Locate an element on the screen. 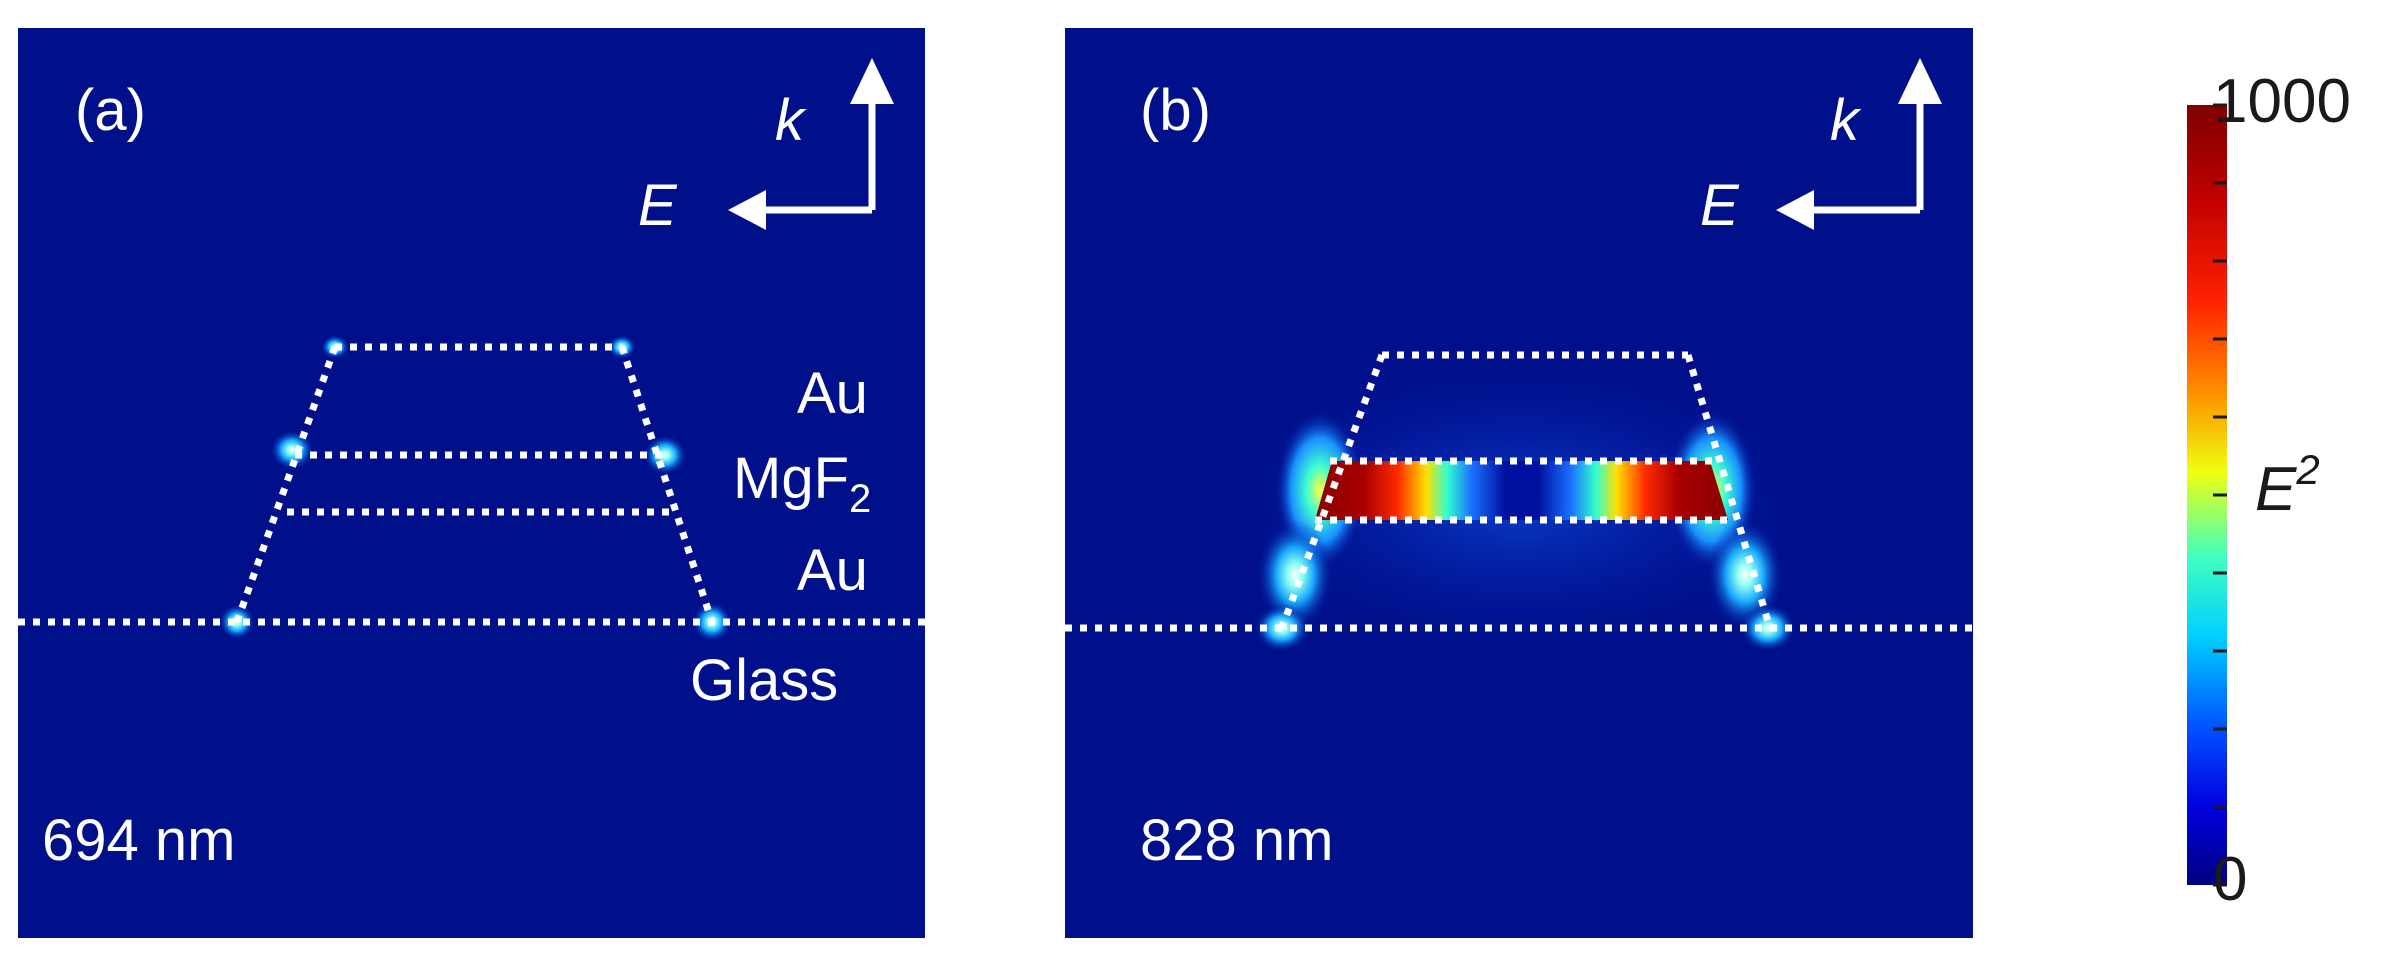 This screenshot has height=963, width=2403. panel-b-e-label: E is located at coordinates (1720, 205).